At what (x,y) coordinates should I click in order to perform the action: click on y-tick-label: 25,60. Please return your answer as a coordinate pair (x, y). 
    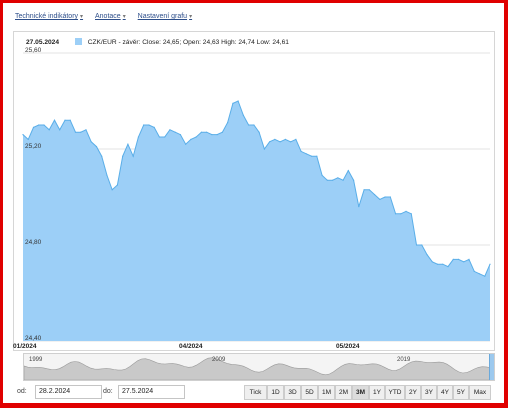
    Looking at the image, I should click on (33, 50).